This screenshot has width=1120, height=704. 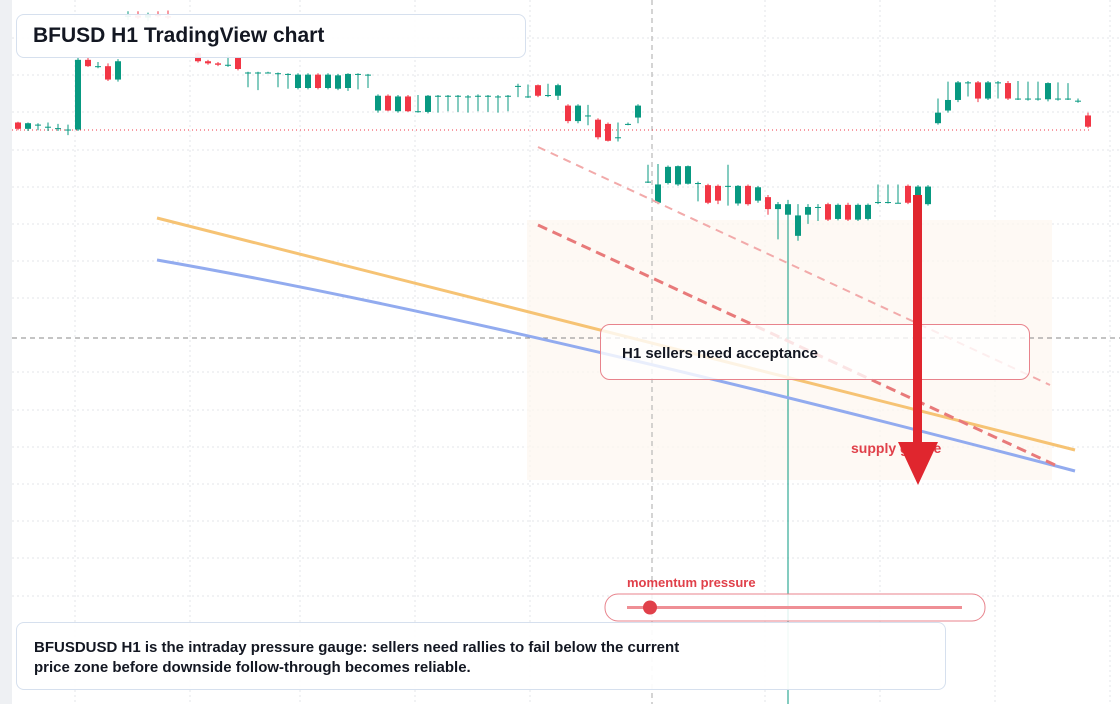 I want to click on gauge-label: supply gauge, so click(x=896, y=448).